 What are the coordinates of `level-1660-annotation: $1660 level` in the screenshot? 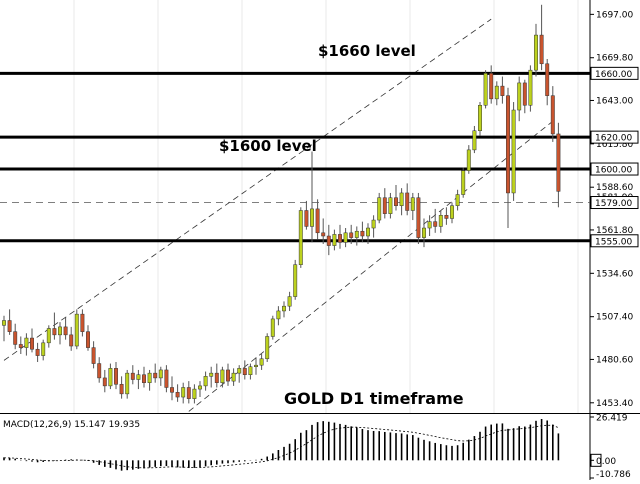 It's located at (367, 51).